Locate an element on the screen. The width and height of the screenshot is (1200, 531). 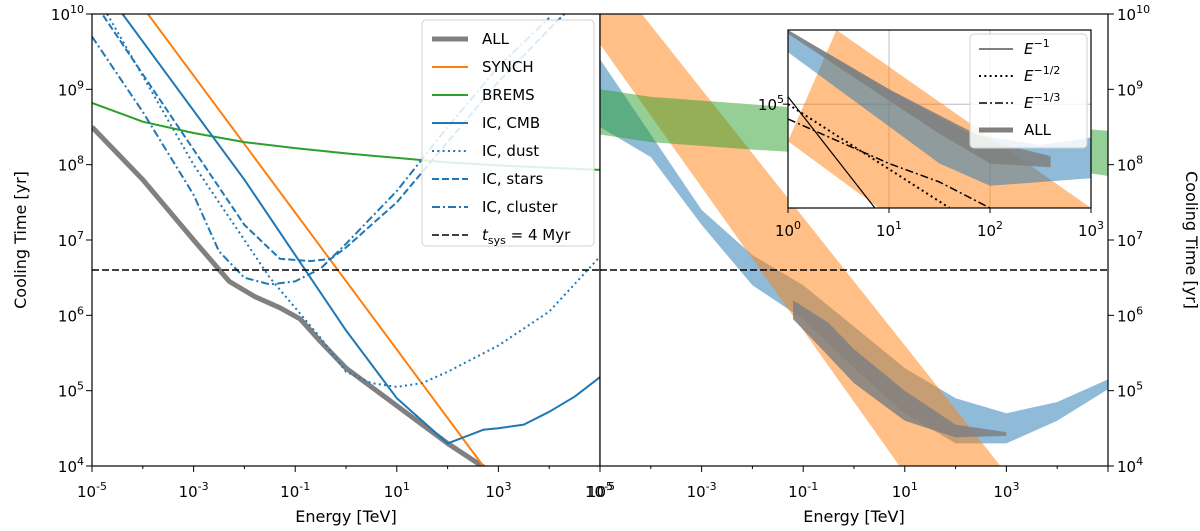
inset-x-tick-label: 10¹ is located at coordinates (889, 229).